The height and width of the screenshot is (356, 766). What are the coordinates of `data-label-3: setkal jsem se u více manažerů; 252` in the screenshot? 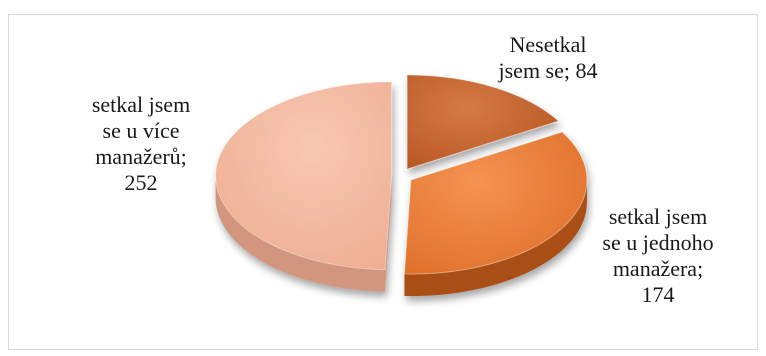 It's located at (141, 143).